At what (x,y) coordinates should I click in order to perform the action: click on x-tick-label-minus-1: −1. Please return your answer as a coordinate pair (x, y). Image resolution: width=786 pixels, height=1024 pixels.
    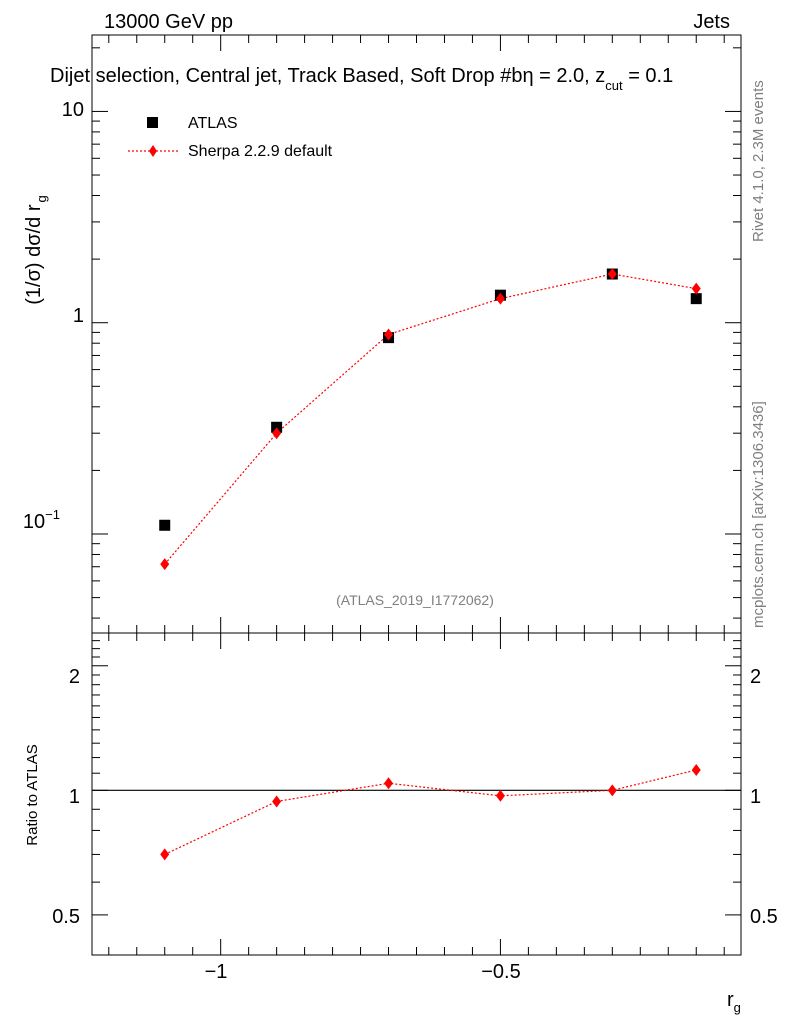
    Looking at the image, I should click on (216, 972).